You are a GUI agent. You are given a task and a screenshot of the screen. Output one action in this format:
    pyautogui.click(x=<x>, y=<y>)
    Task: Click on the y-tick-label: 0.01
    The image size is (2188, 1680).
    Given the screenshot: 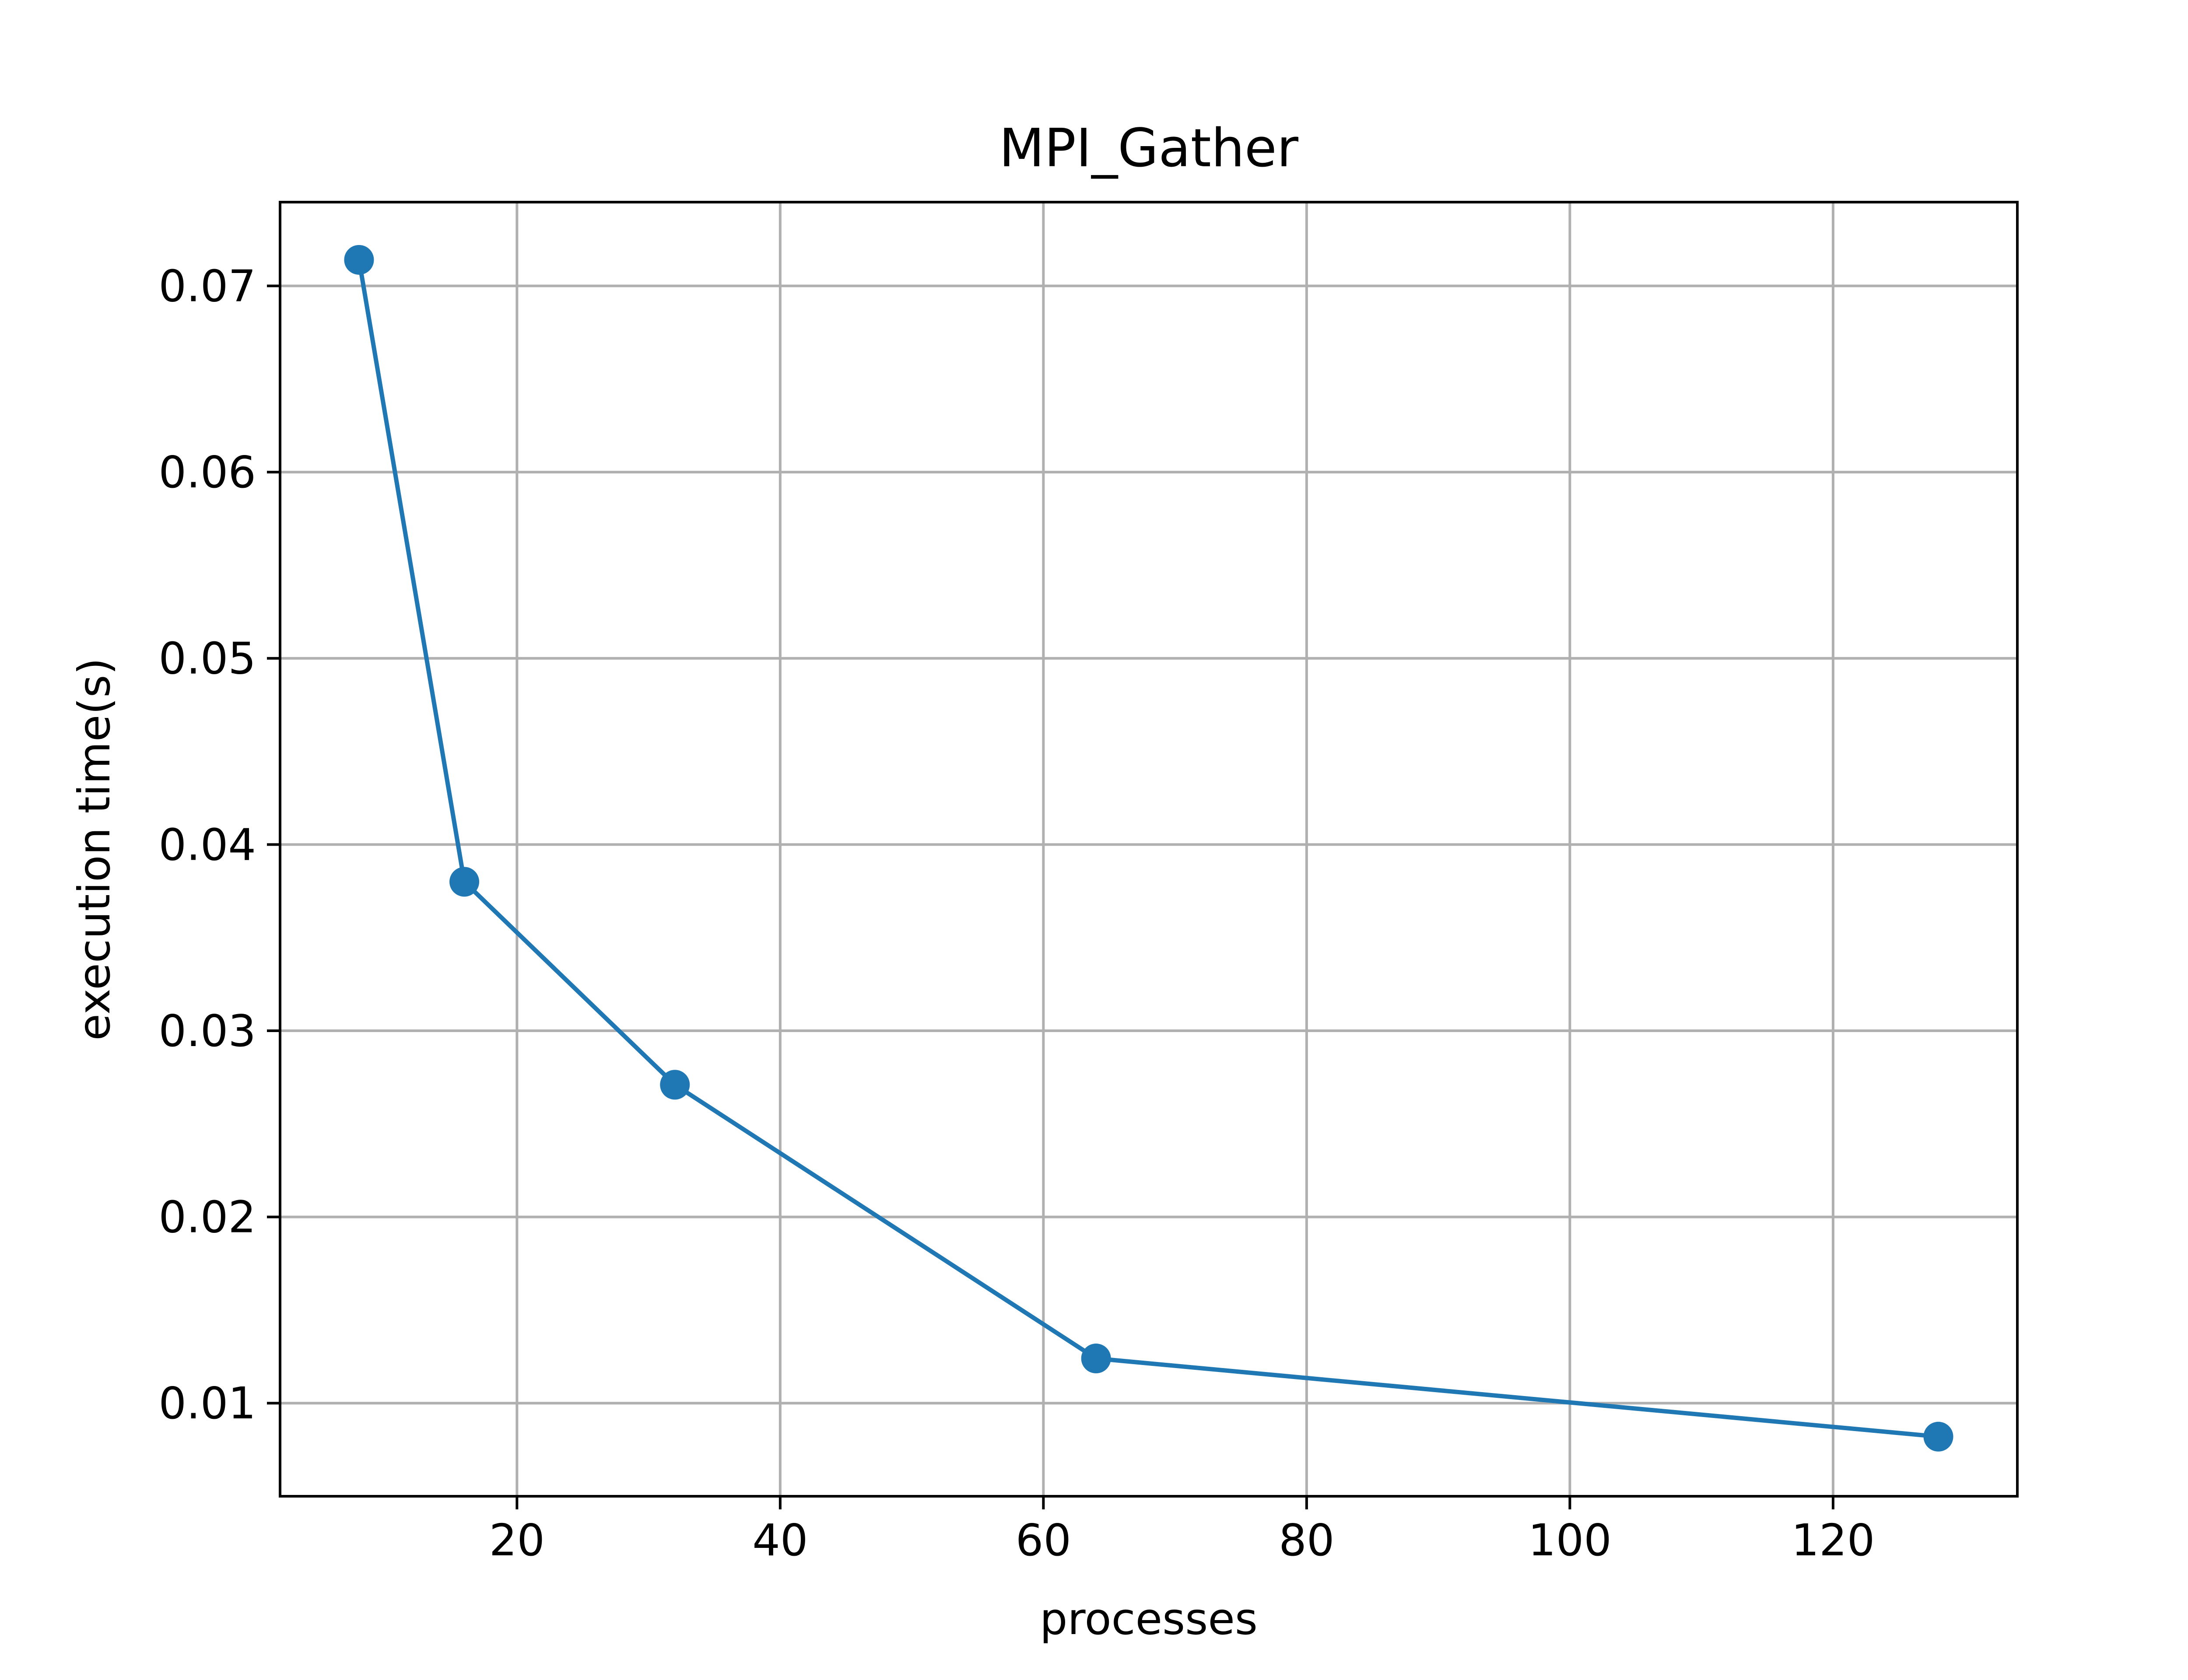 What is the action you would take?
    pyautogui.click(x=207, y=1403)
    